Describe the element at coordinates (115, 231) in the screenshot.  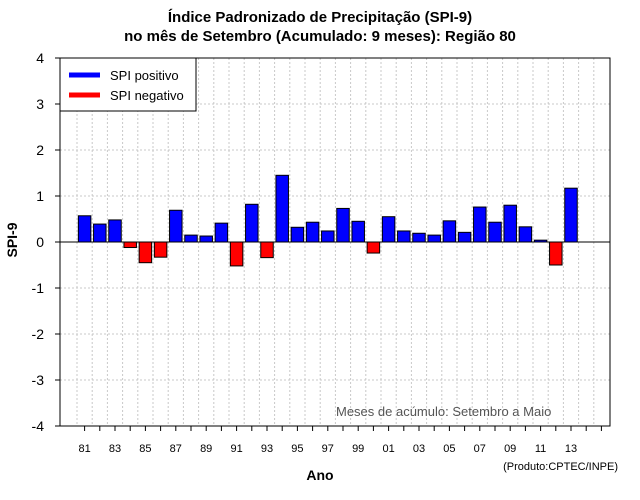
I see `bar-1983` at that location.